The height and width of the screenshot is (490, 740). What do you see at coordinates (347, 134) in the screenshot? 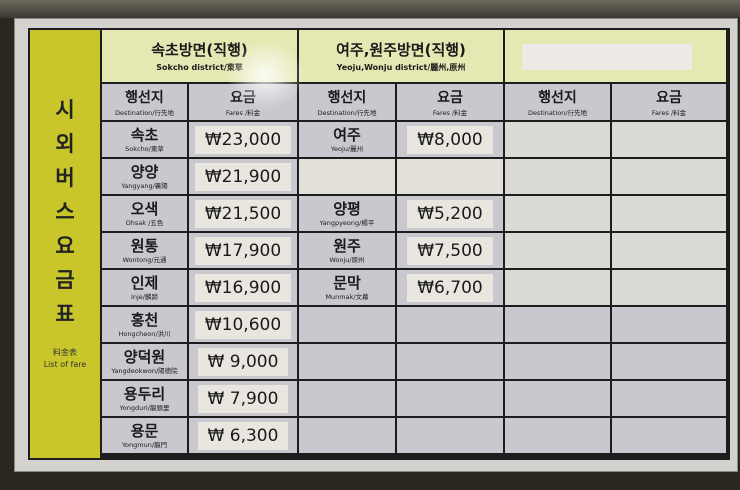
I see `destination-name: 여주` at bounding box center [347, 134].